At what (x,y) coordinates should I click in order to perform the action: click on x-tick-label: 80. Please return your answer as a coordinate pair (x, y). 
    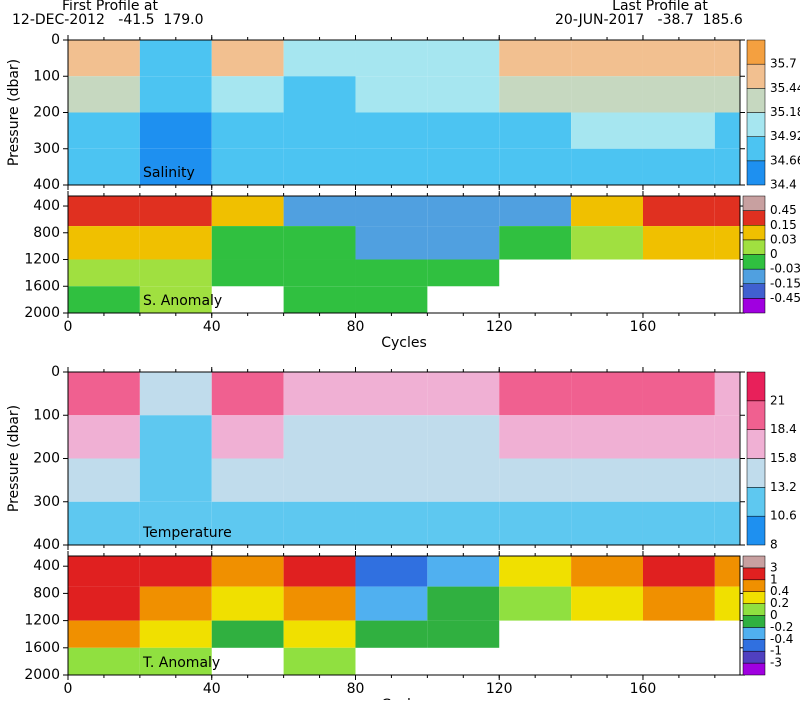
    Looking at the image, I should click on (356, 327).